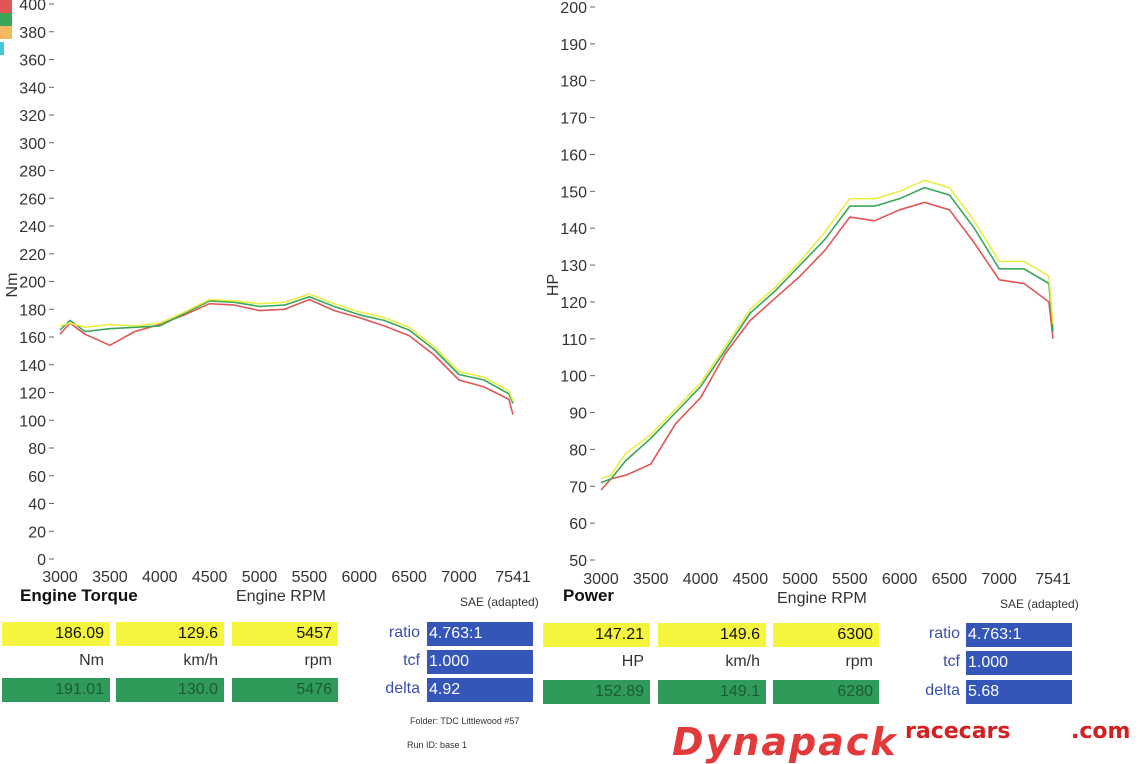  What do you see at coordinates (999, 579) in the screenshot?
I see `power-xtick-label: 7000` at bounding box center [999, 579].